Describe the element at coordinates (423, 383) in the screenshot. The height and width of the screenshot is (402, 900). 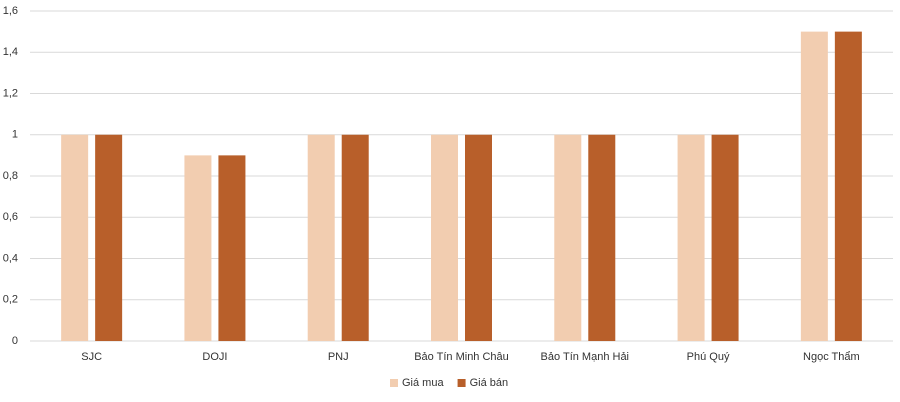
I see `legend-label: Giá mua` at that location.